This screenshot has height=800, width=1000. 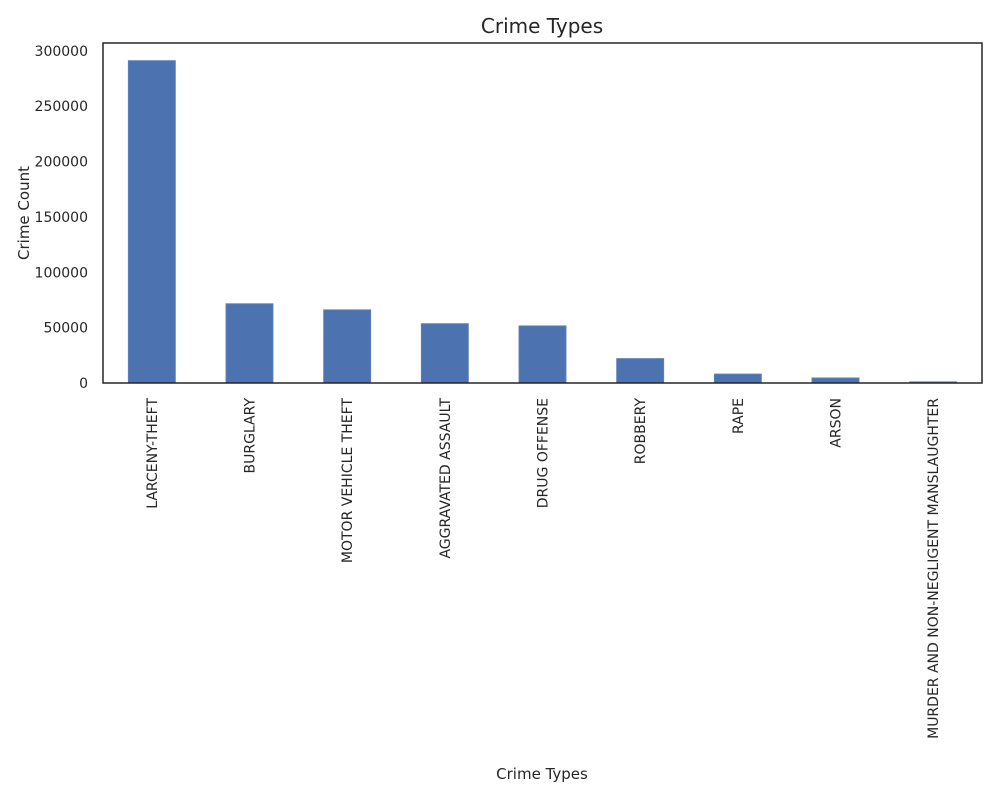 I want to click on x-tick-label: BURGLARY, so click(x=251, y=436).